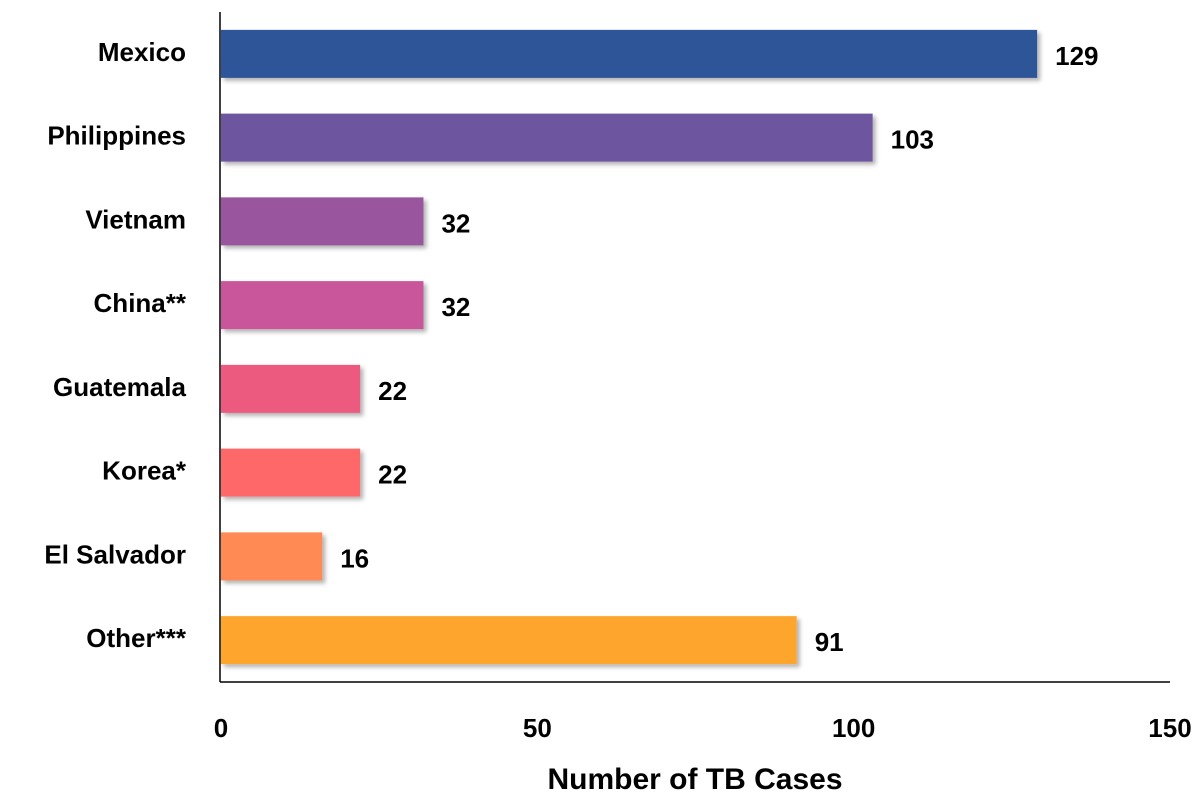 This screenshot has width=1204, height=798. What do you see at coordinates (221, 728) in the screenshot?
I see `x-tick-label: 0` at bounding box center [221, 728].